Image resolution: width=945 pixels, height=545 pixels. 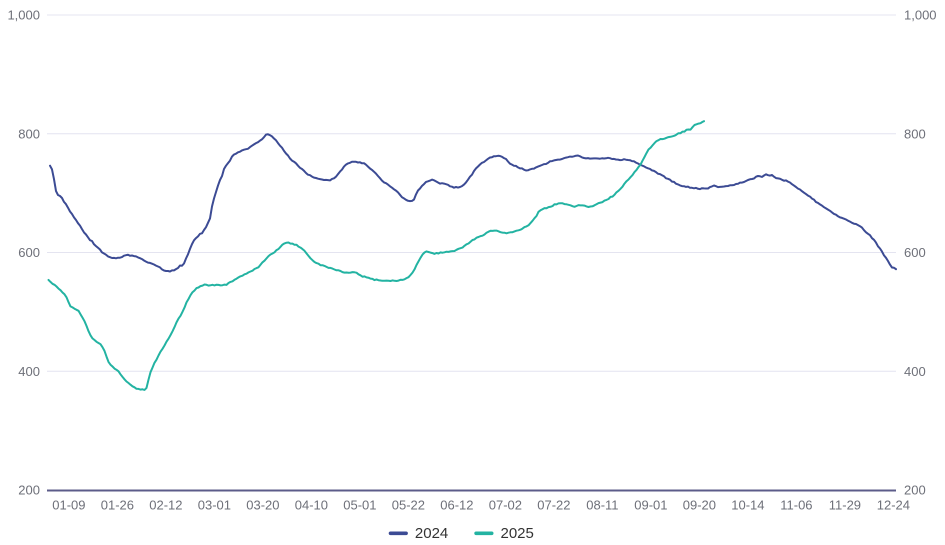 I want to click on svg-text: 07-02, so click(x=505, y=505).